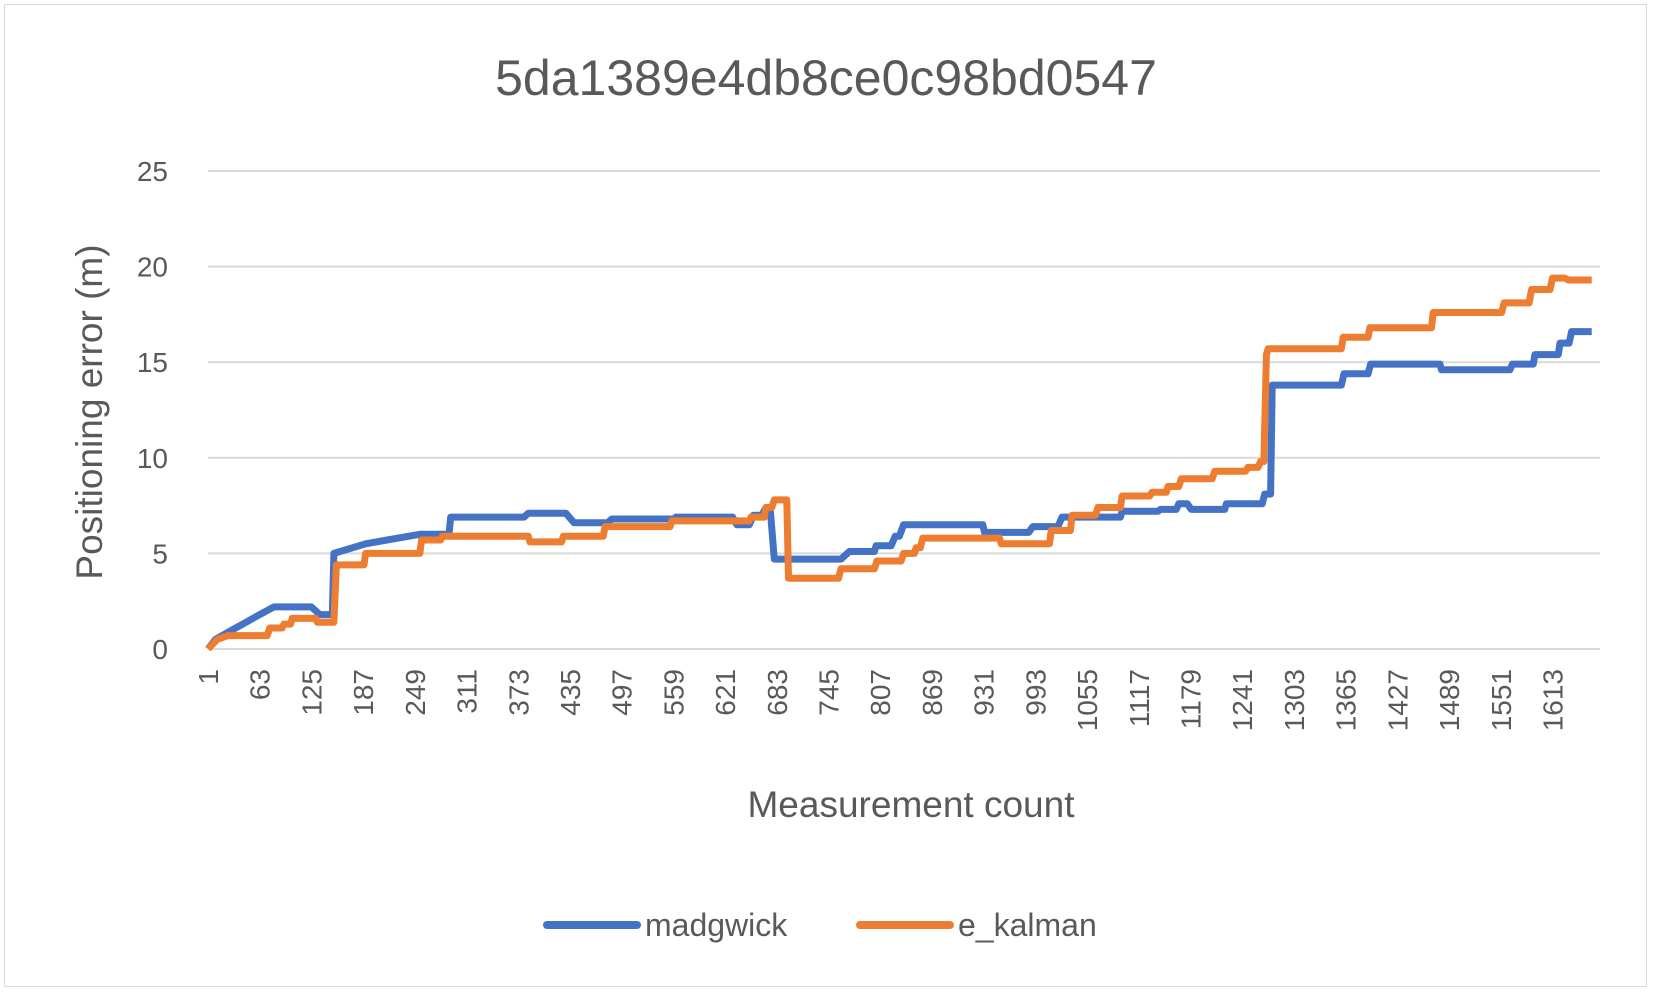 The height and width of the screenshot is (993, 1653). What do you see at coordinates (152, 458) in the screenshot?
I see `y-tick-label: 10` at bounding box center [152, 458].